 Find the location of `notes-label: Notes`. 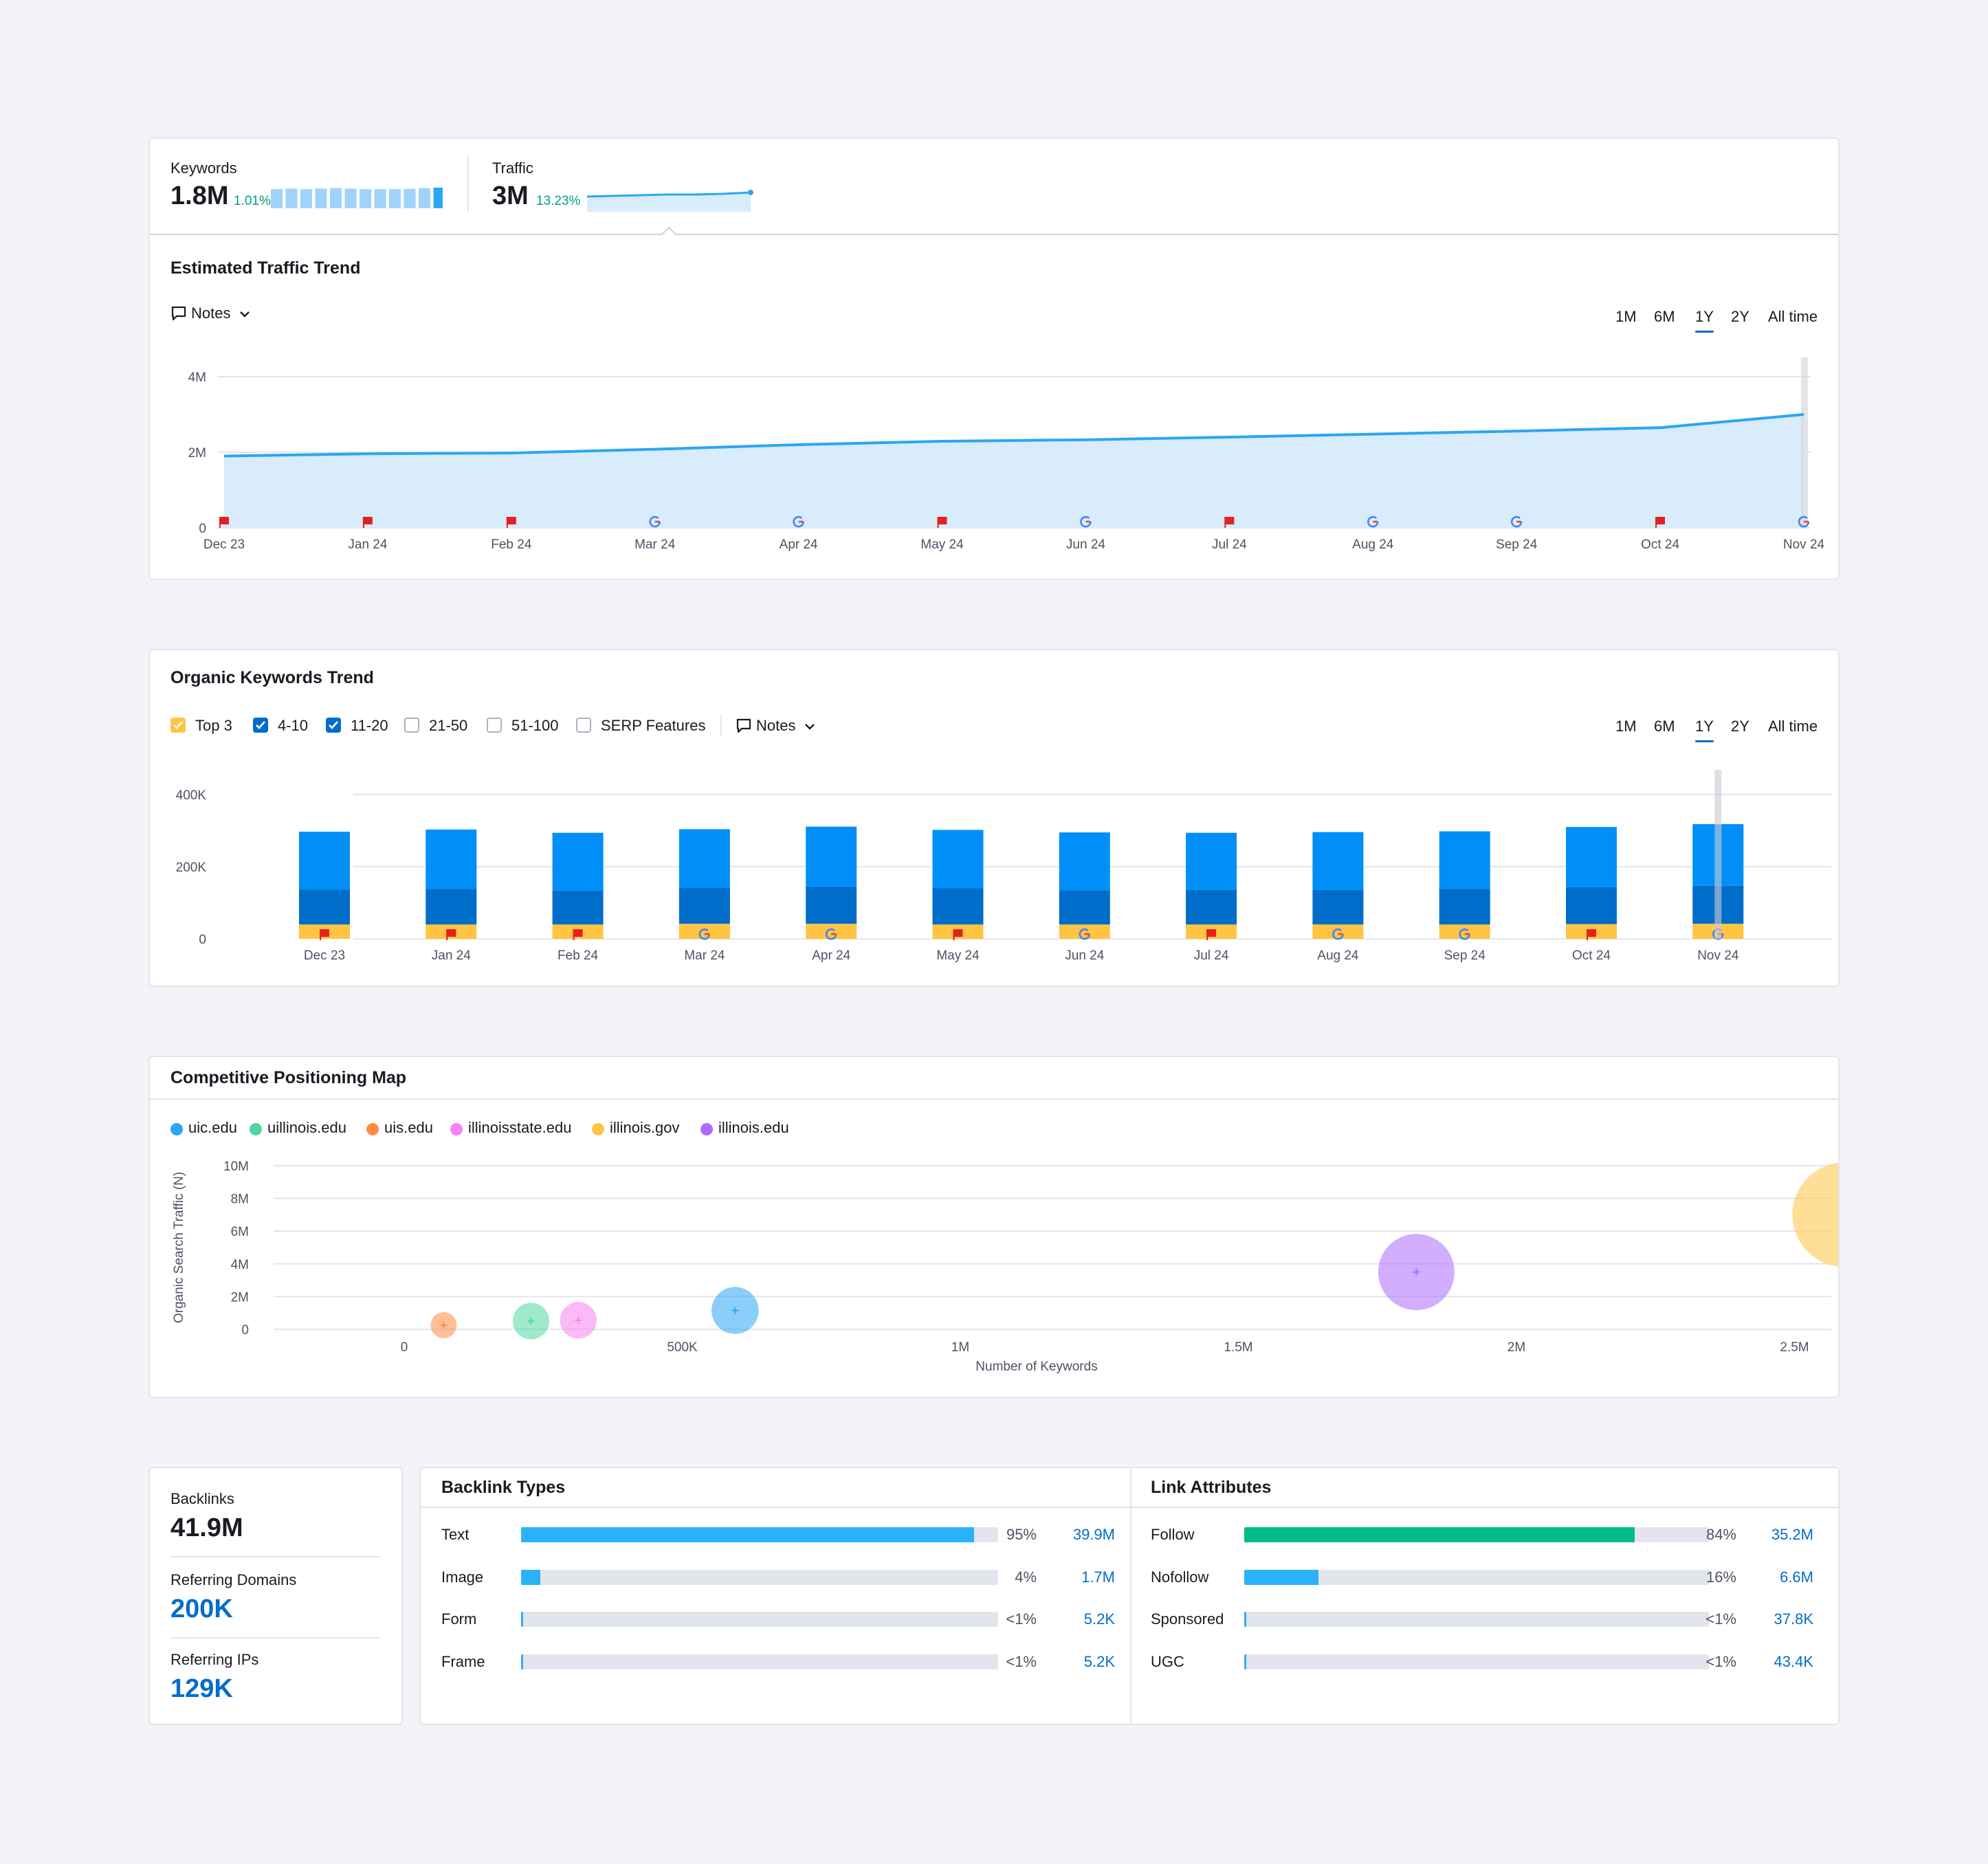

notes-label: Notes is located at coordinates (211, 313).